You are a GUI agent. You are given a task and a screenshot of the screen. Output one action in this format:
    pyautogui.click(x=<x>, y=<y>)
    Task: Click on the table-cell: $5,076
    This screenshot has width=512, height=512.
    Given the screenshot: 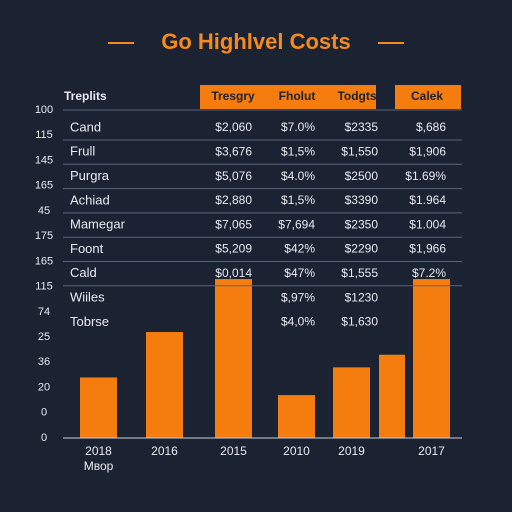 What is the action you would take?
    pyautogui.click(x=233, y=176)
    